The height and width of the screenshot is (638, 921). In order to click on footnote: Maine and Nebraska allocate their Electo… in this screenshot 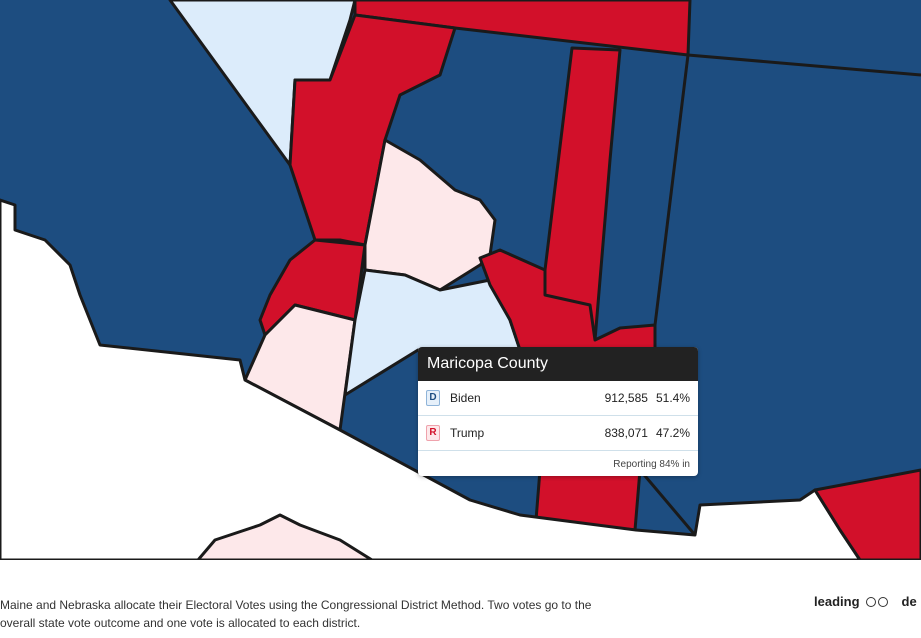, I will do `click(295, 614)`.